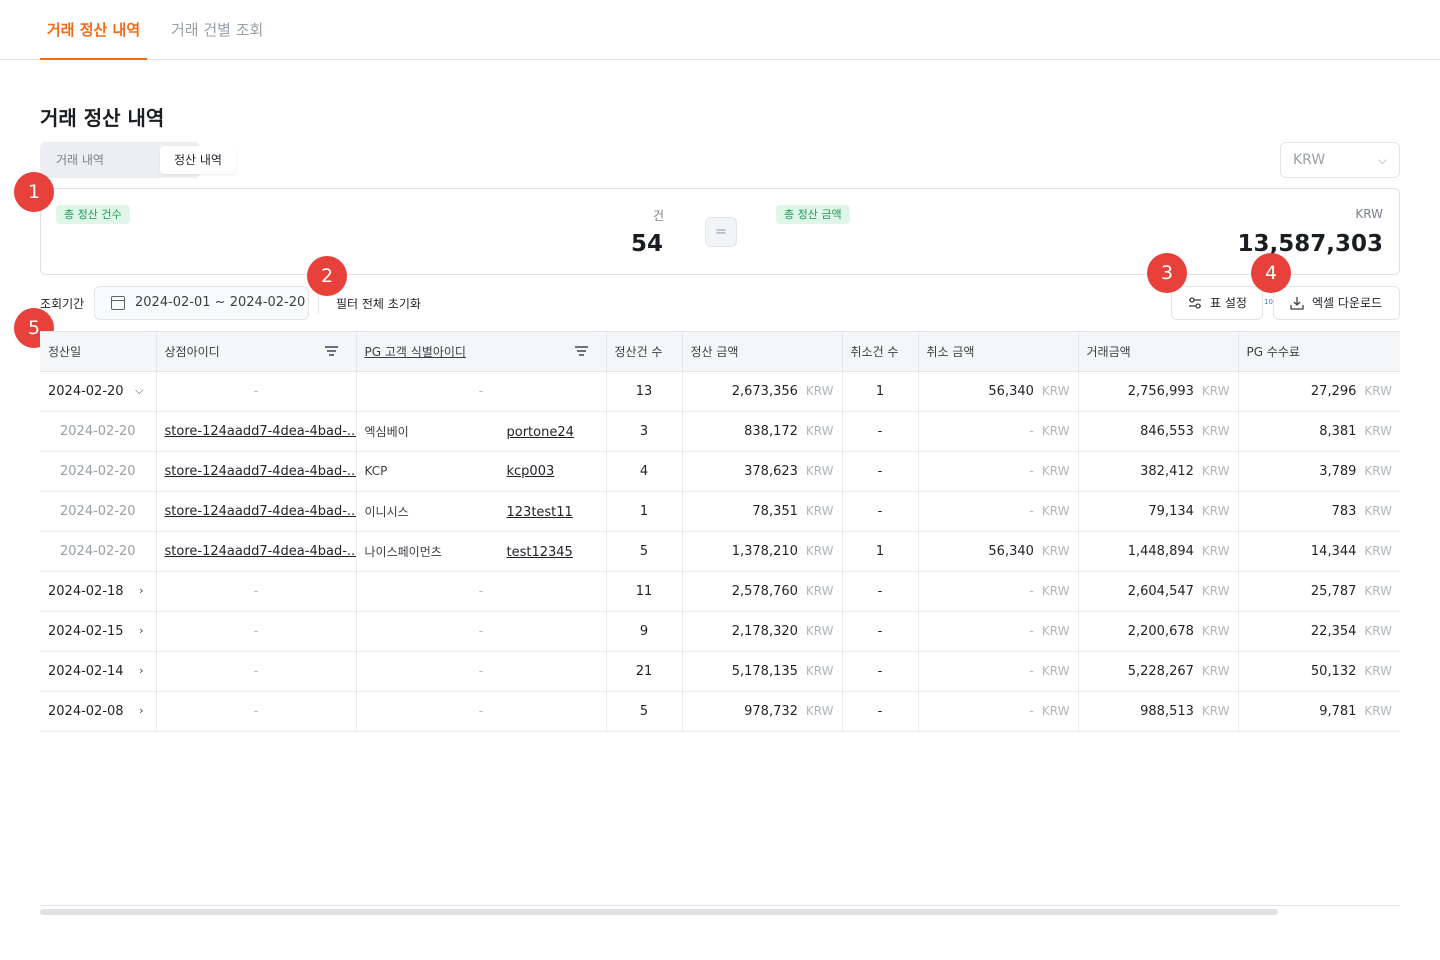 The image size is (1440, 960). What do you see at coordinates (530, 471) in the screenshot?
I see `pg-id-link: kcp003` at bounding box center [530, 471].